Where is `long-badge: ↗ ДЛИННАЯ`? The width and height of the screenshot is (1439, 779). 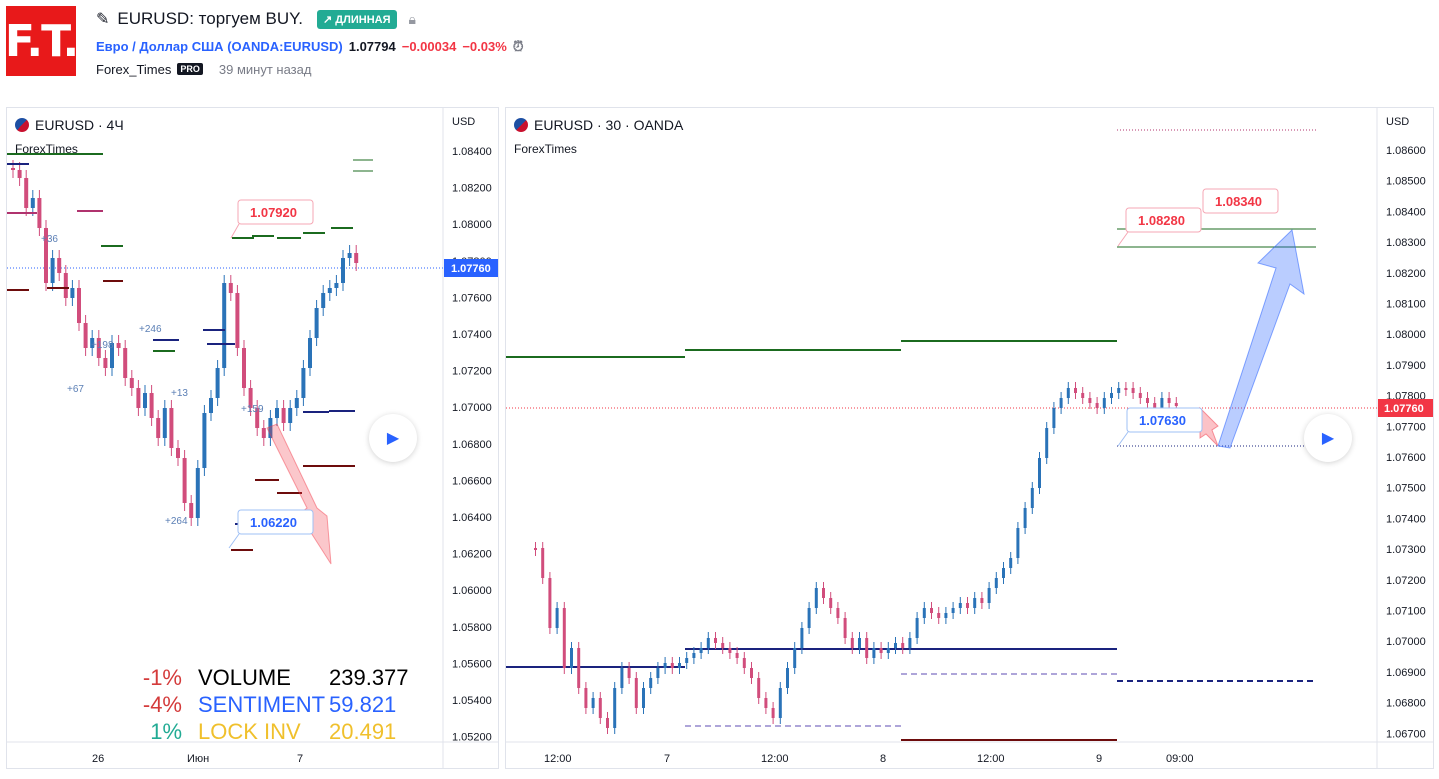 long-badge: ↗ ДЛИННАЯ is located at coordinates (357, 19).